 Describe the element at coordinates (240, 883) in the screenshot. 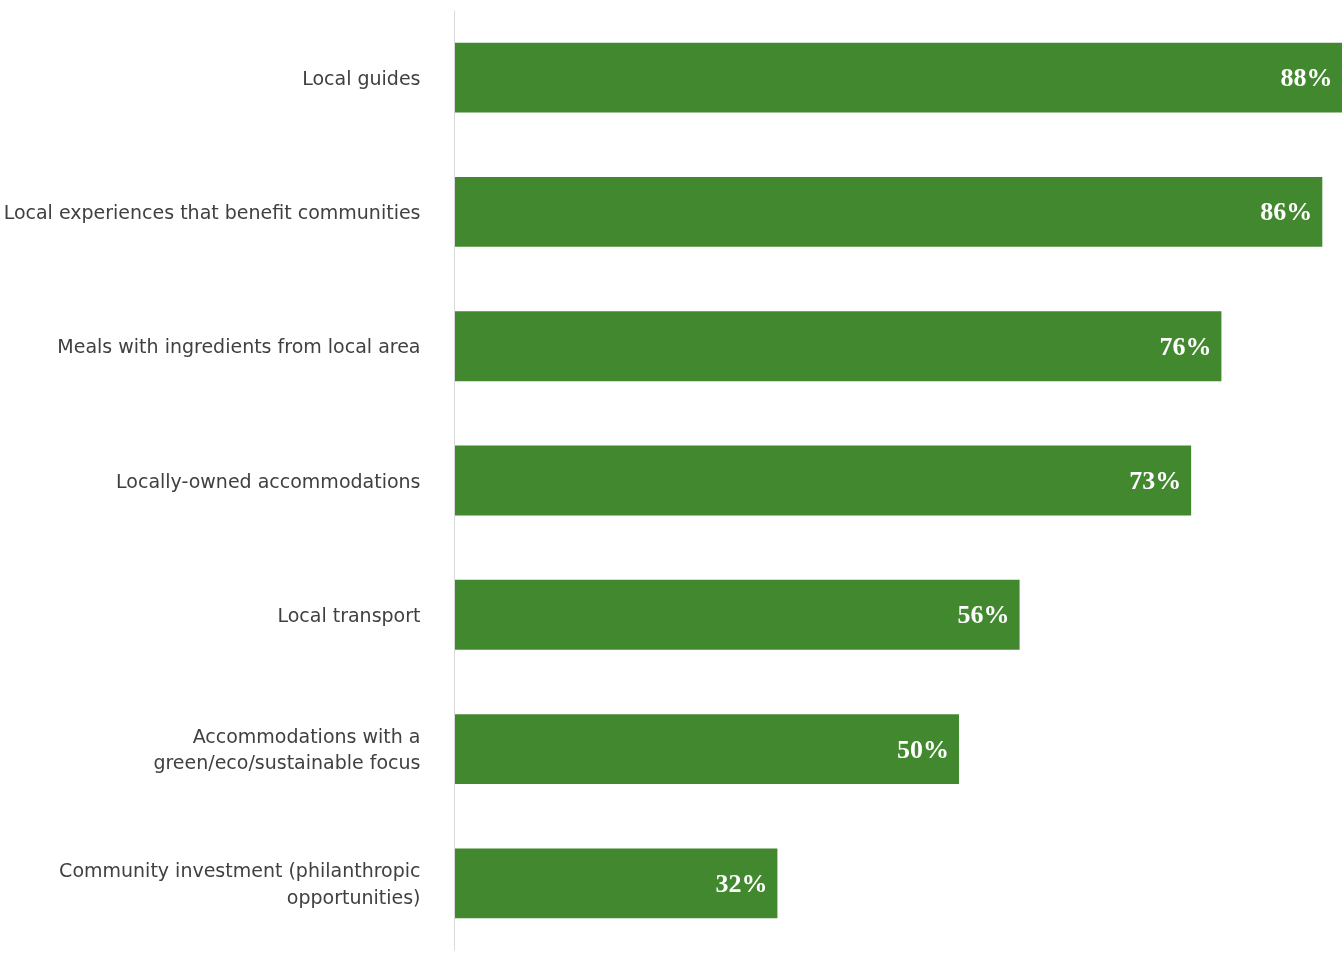

I see `y-tick-label: Community investment (philanthropic opportunities)` at that location.